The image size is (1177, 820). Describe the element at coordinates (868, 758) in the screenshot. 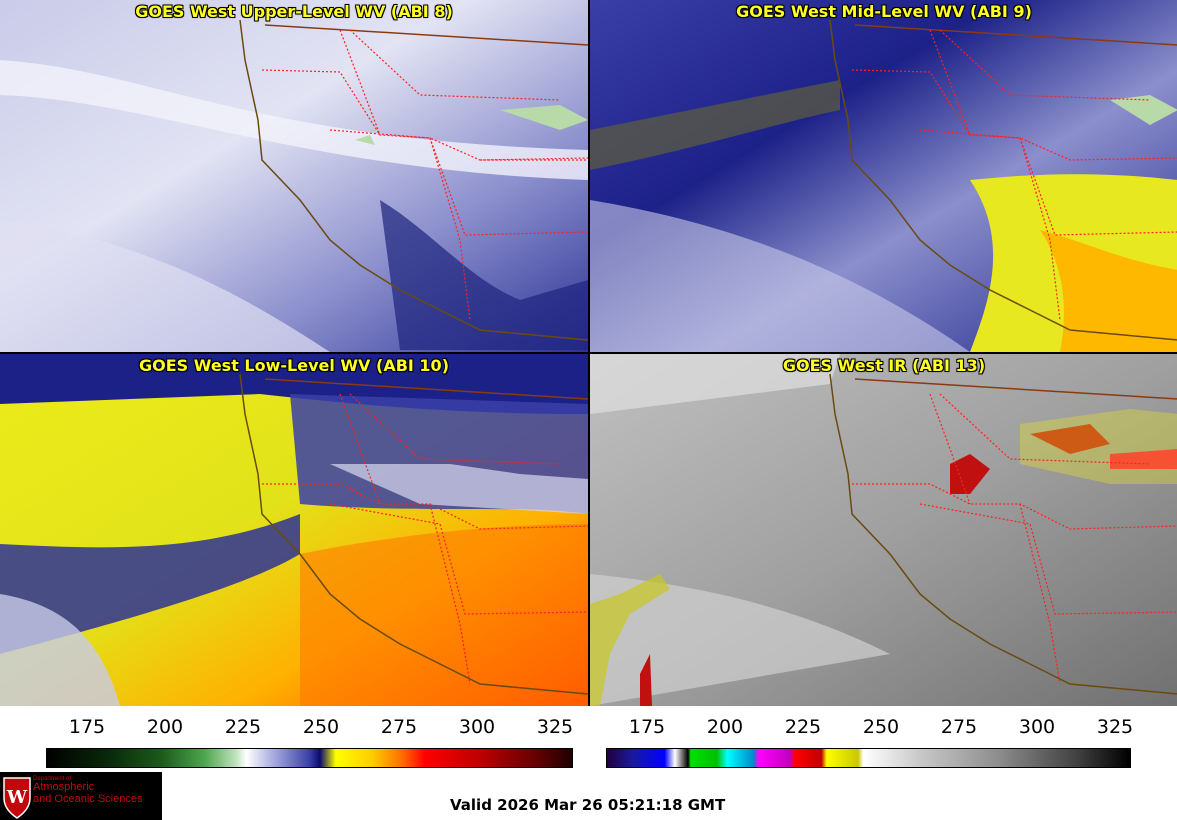

I see `ir-colorbar-gradient` at that location.